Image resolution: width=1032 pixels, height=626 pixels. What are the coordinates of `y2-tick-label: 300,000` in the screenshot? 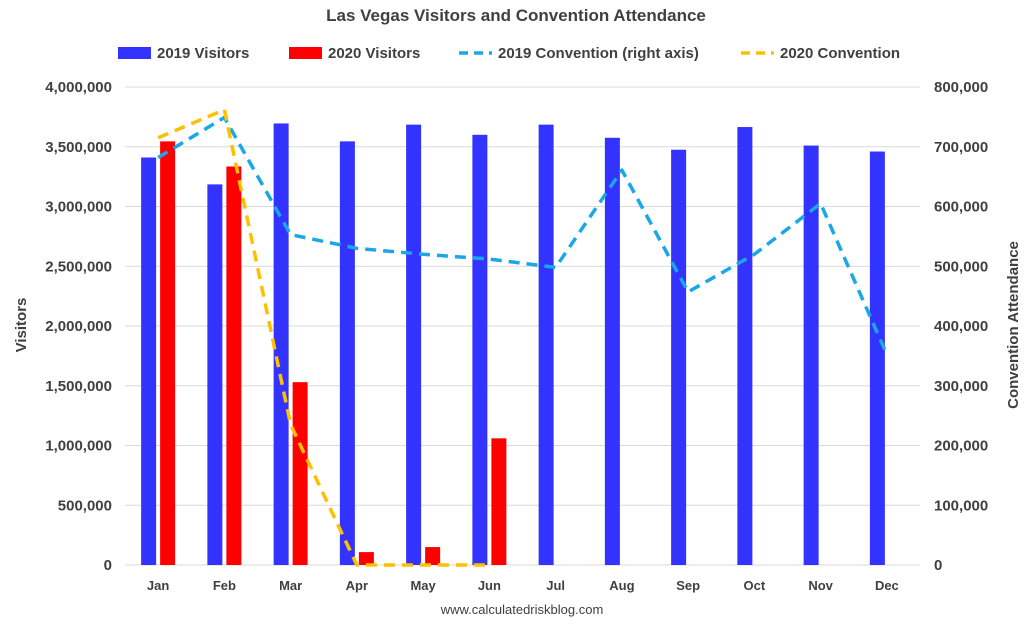 It's located at (961, 386).